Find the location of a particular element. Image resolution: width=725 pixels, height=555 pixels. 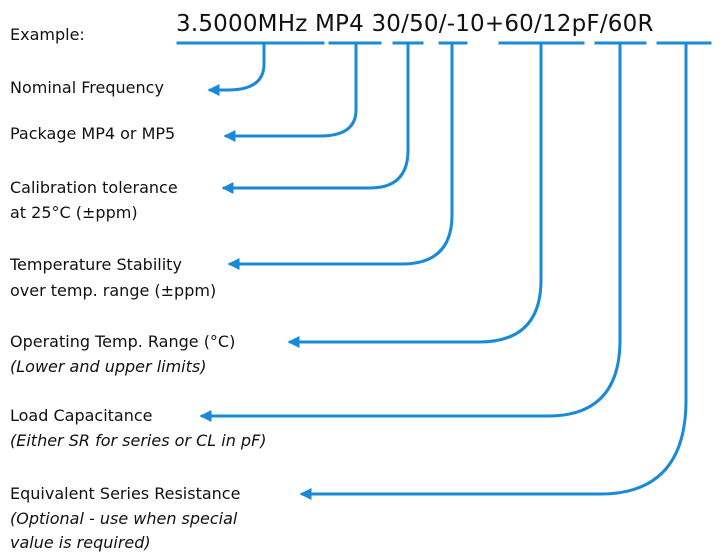

example-label: Example: is located at coordinates (47, 34).